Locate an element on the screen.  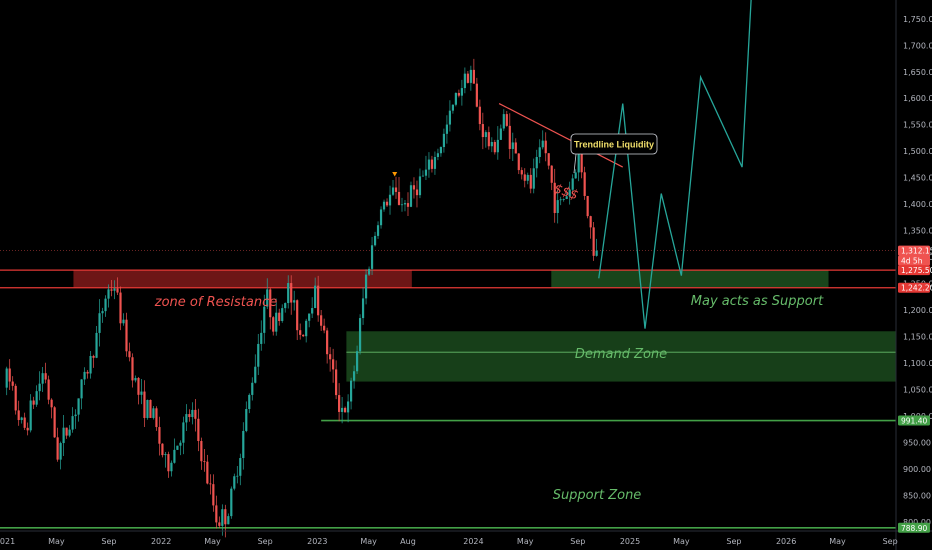
tag-current-price-text: 1,312.15 is located at coordinates (916, 251).